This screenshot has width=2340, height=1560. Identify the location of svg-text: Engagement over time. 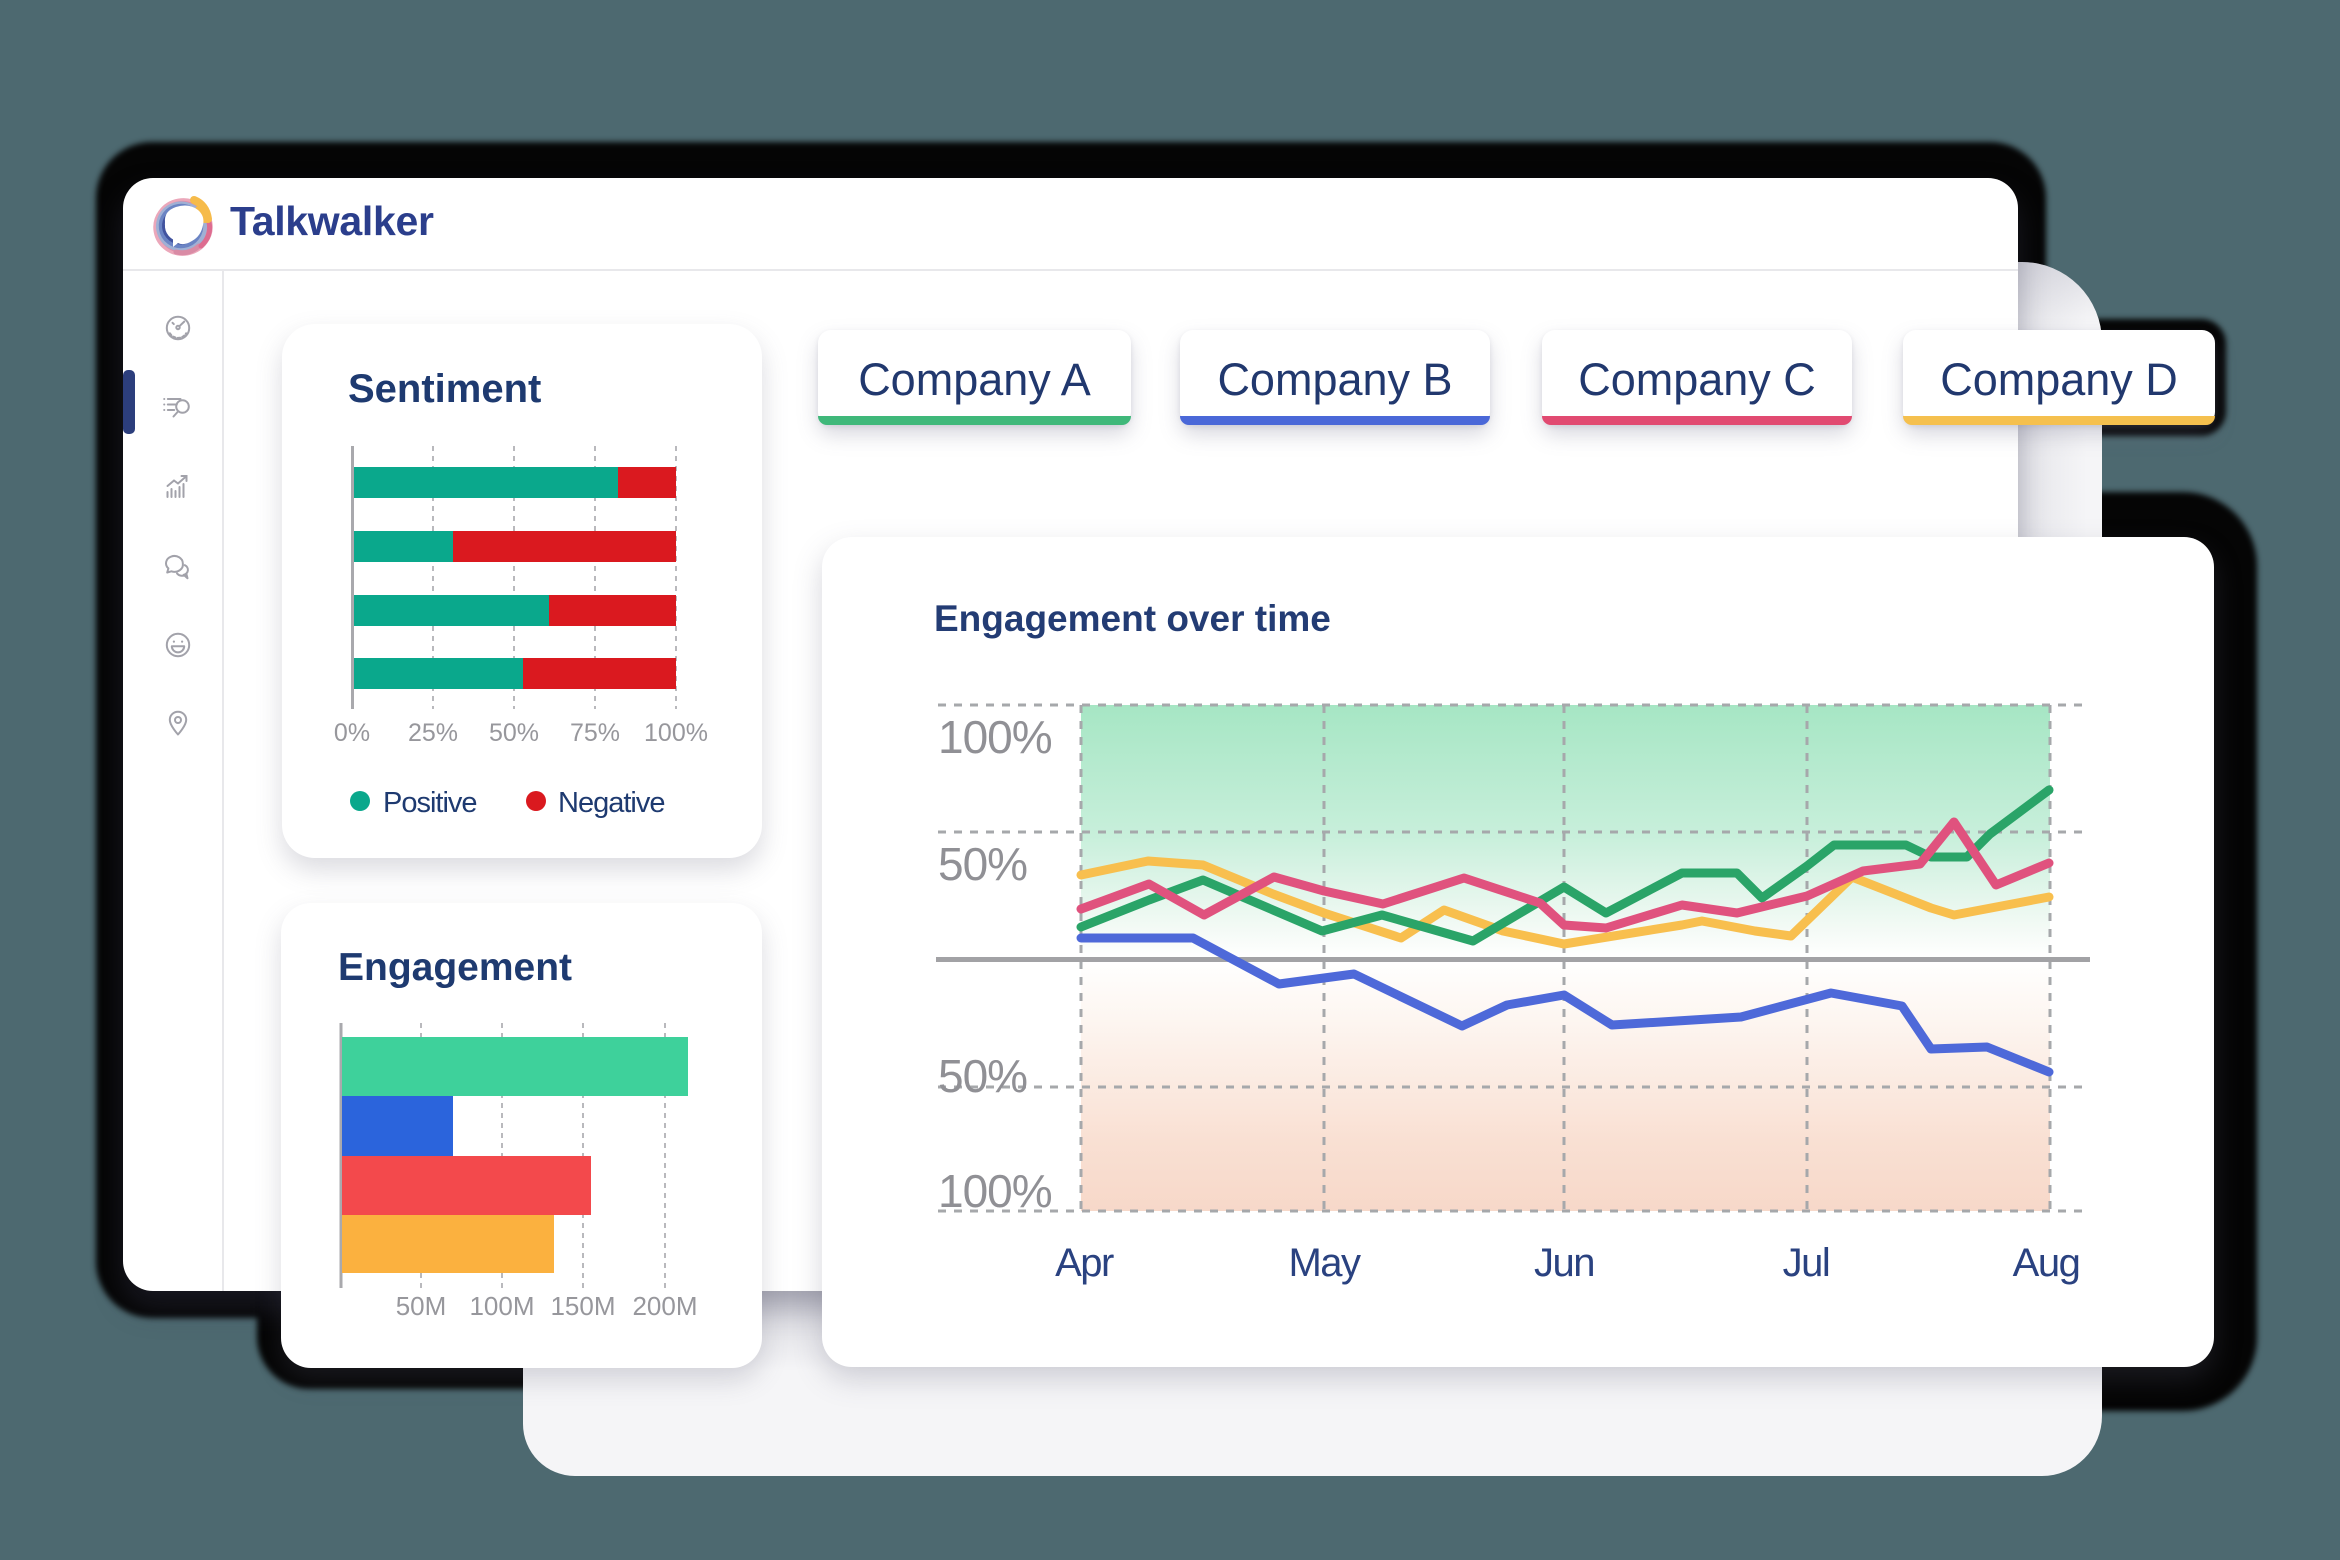
(1132, 618).